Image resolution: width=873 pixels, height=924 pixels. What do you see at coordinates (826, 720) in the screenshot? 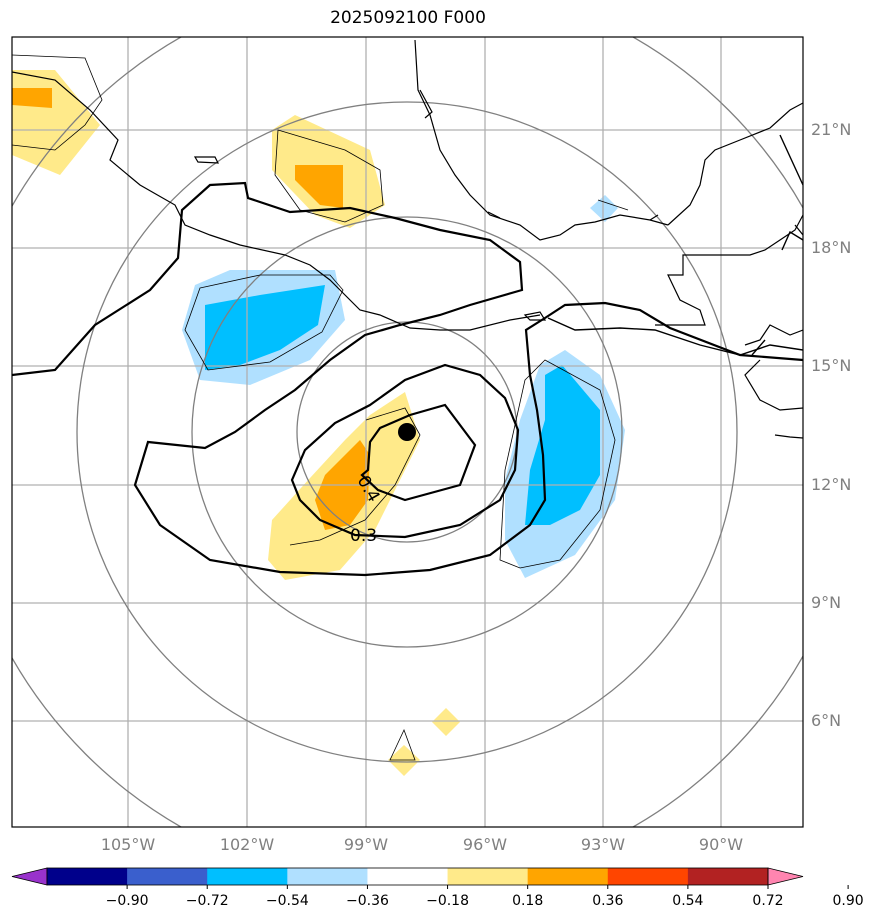
I see `lat-label: 6°N` at bounding box center [826, 720].